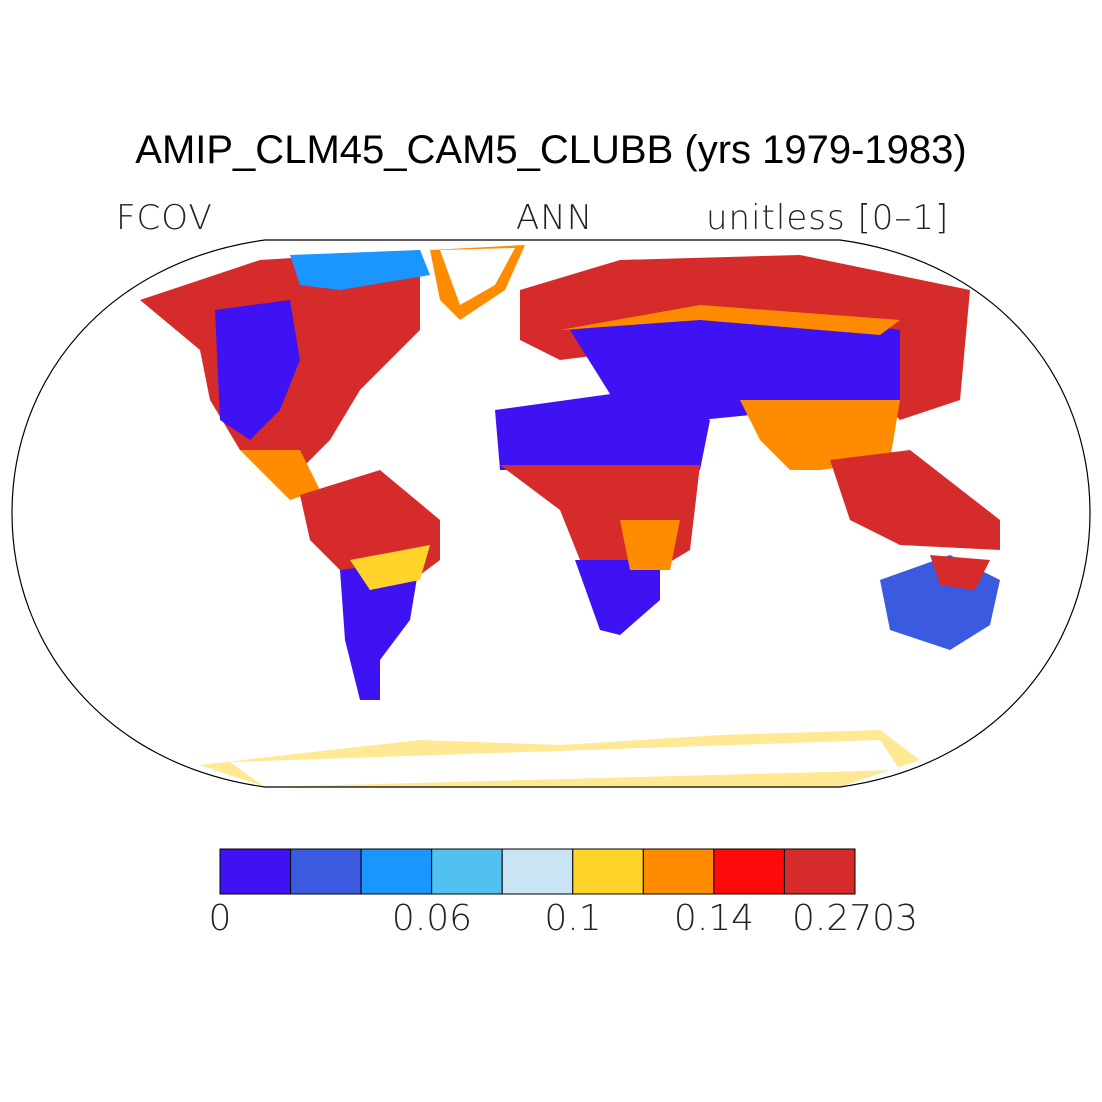 This screenshot has height=1102, width=1102. I want to click on africa-north, so click(602, 430).